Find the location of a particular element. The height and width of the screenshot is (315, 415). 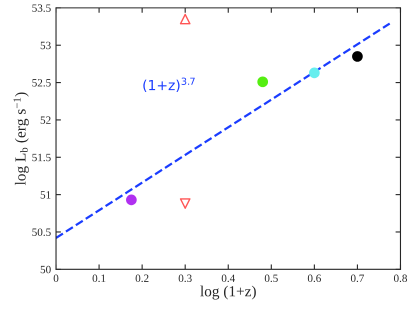

x-tick-label: 0.1 is located at coordinates (99, 278).